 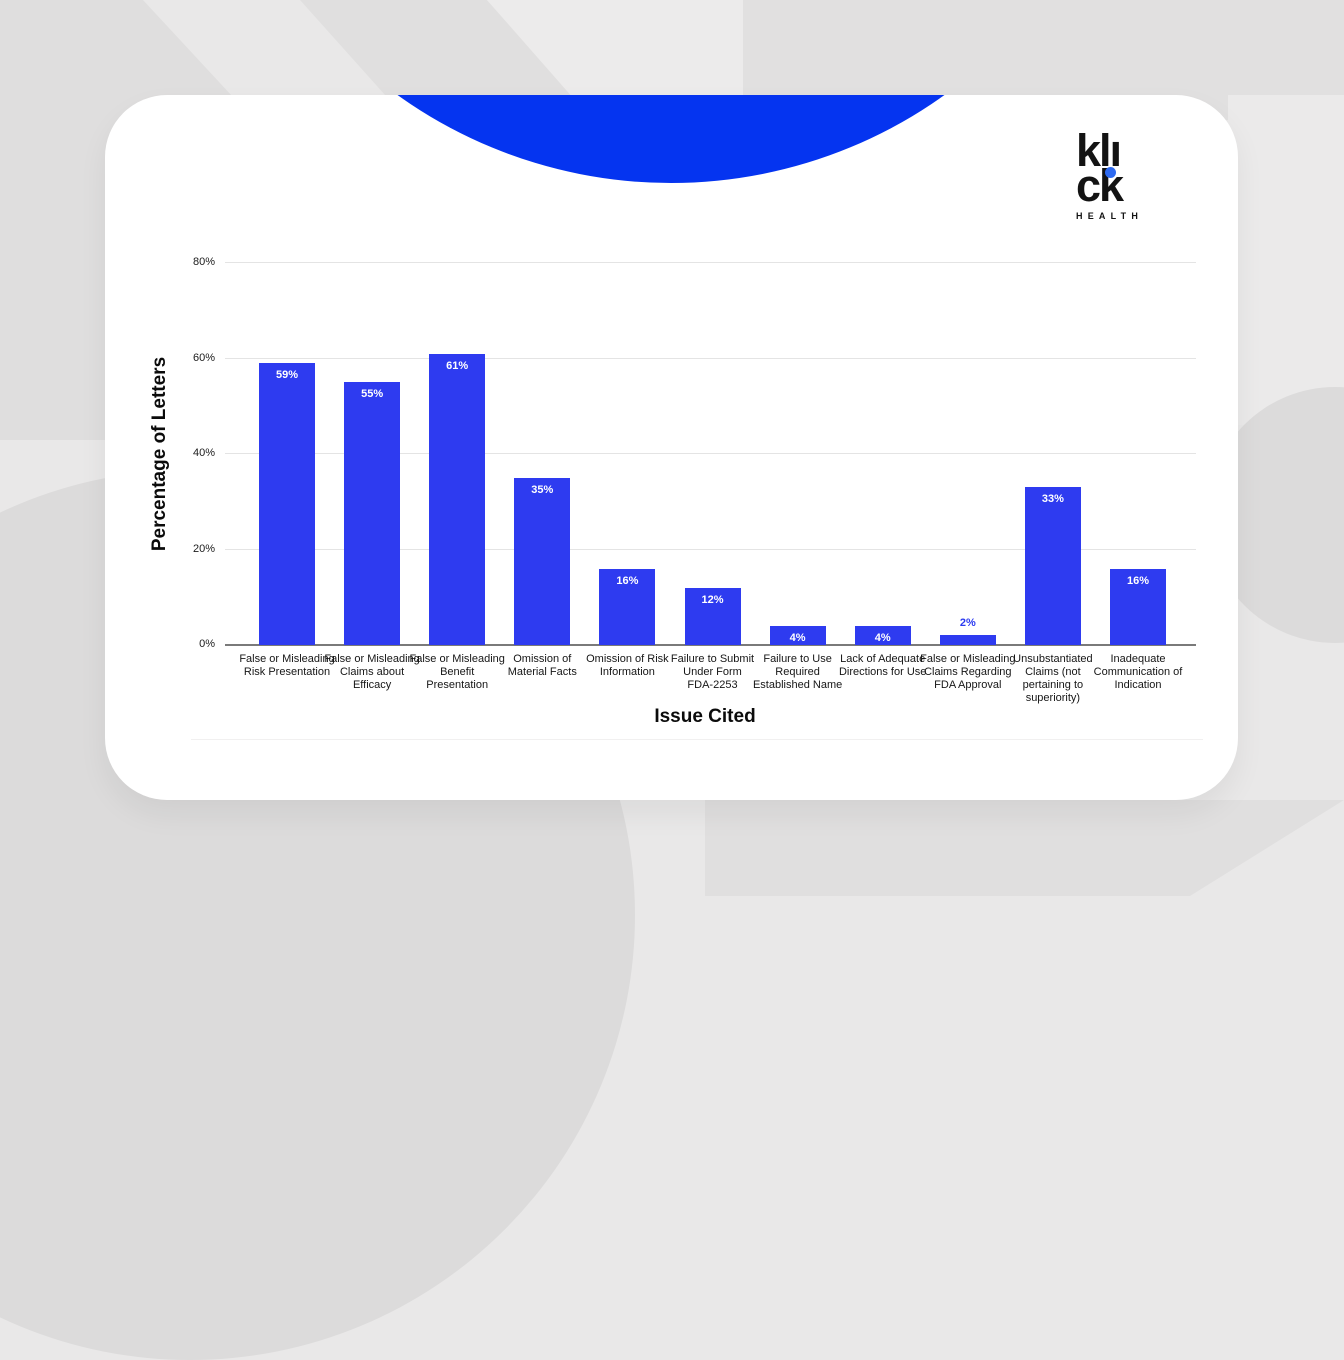 I want to click on x-tick-label: Lack of Adequate Directions for Use, so click(x=882, y=665).